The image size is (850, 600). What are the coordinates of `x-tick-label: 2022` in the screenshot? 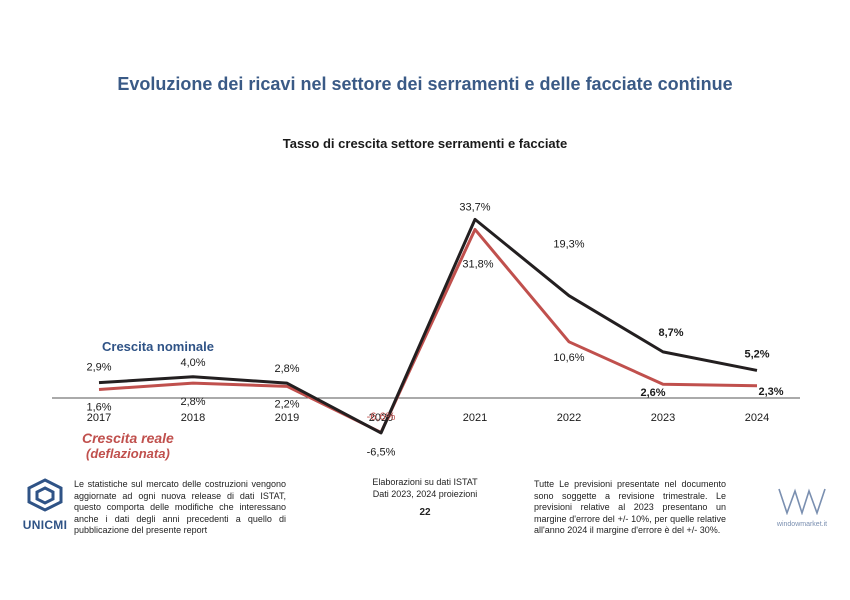 It's located at (569, 418).